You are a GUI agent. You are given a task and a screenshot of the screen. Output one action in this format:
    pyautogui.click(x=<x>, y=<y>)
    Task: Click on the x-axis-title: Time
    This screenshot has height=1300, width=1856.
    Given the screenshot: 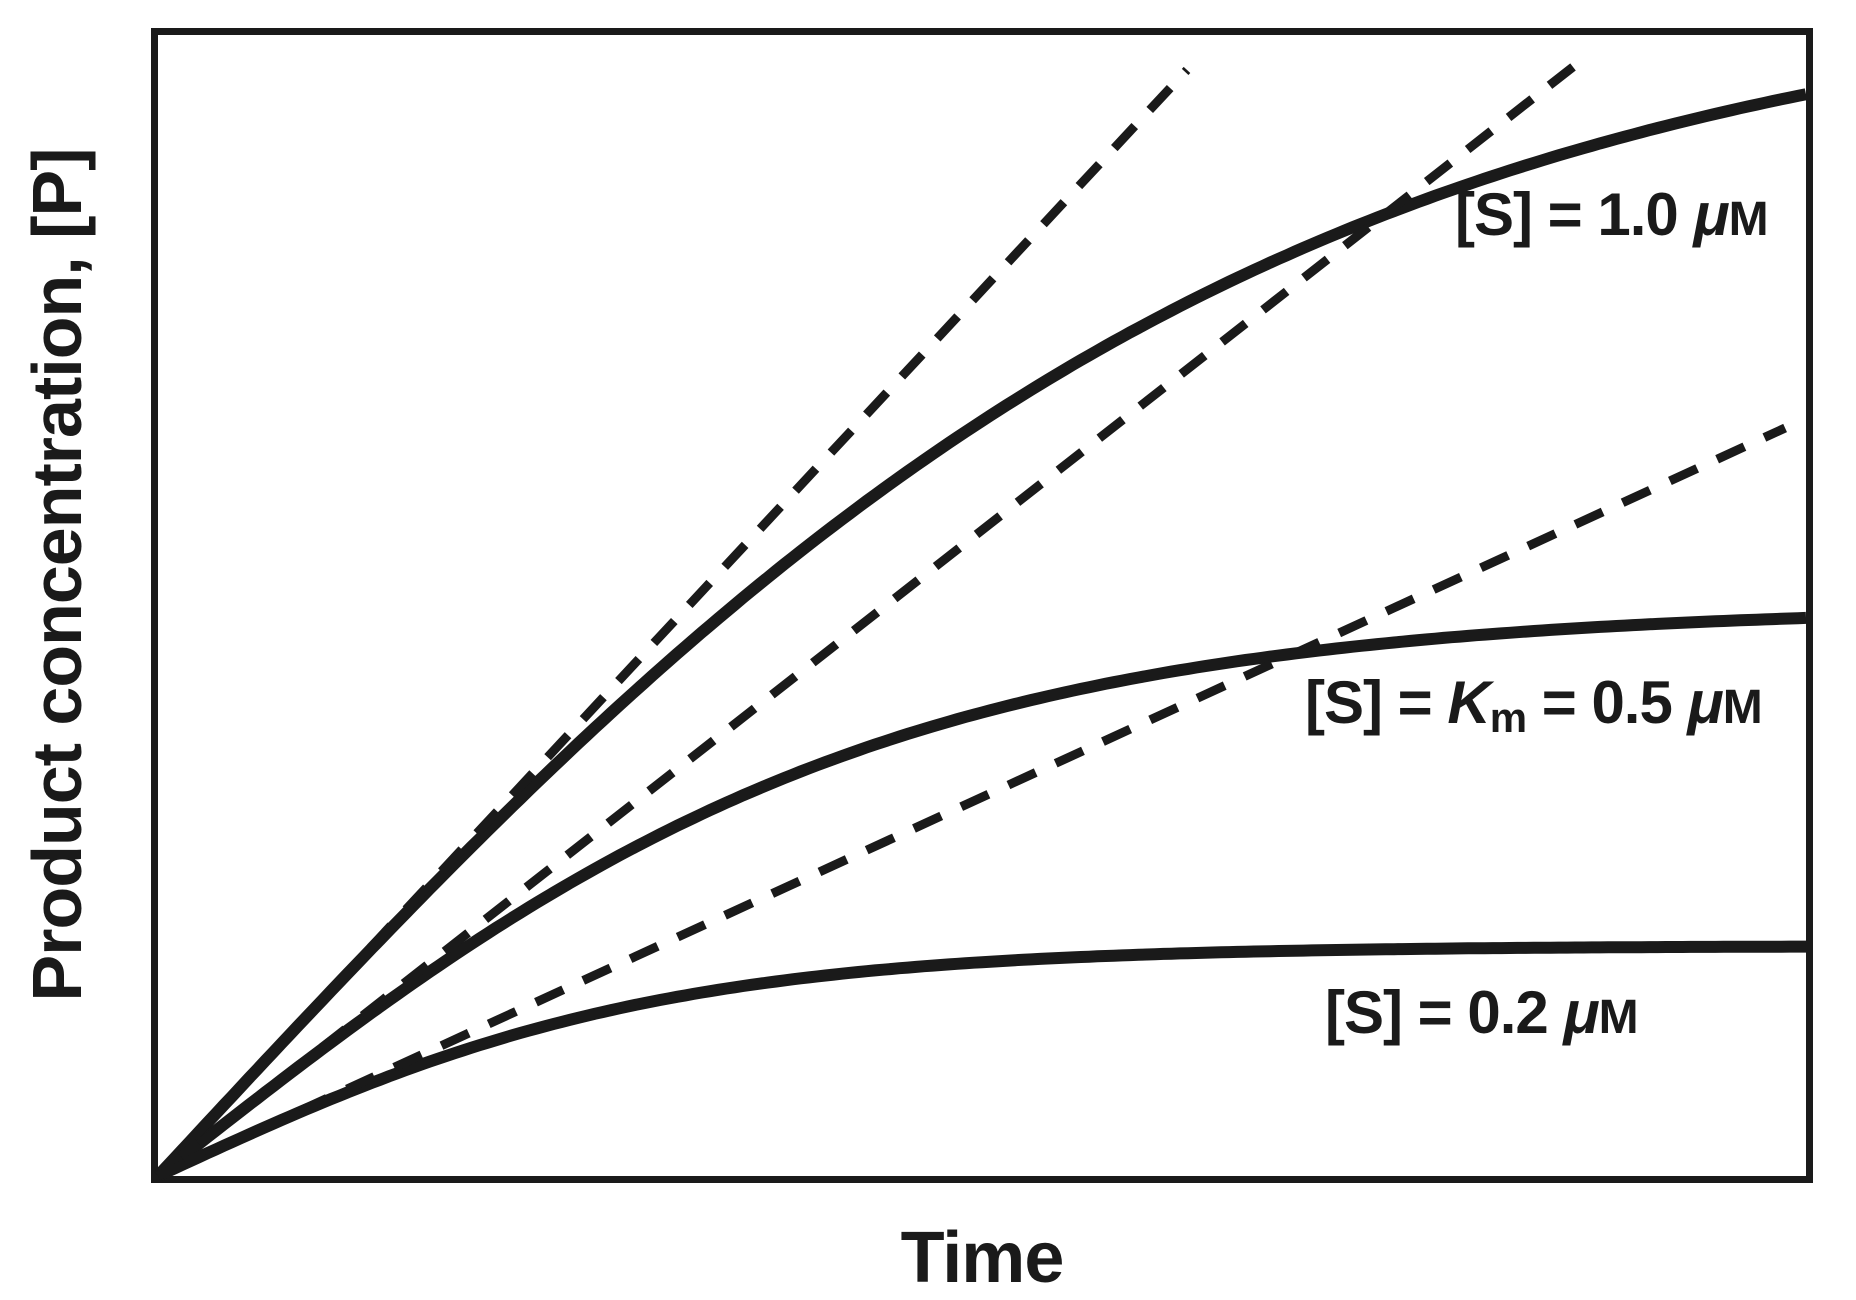 What is the action you would take?
    pyautogui.click(x=982, y=1258)
    